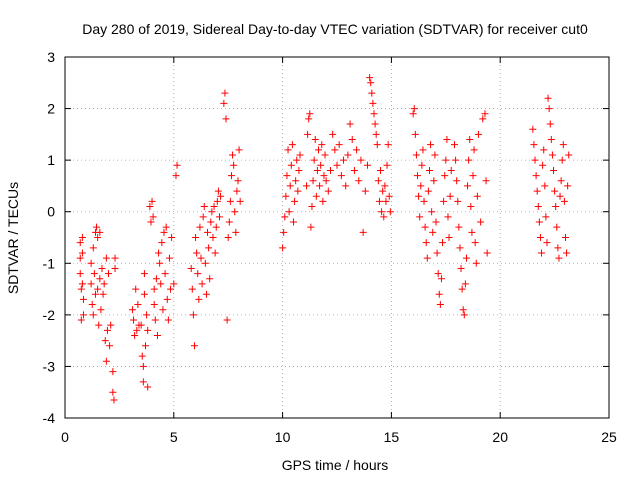 The height and width of the screenshot is (485, 640). I want to click on y-tick-label: -4, so click(49, 418).